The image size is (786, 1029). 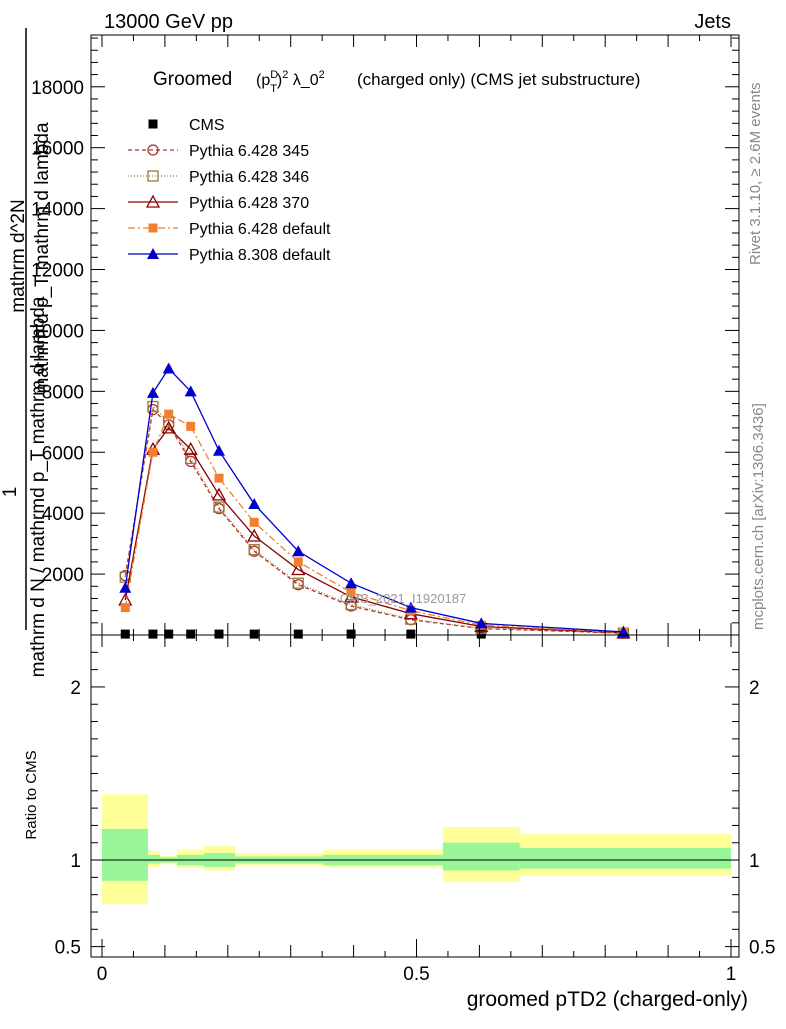 I want to click on ratio-ytick-label: 0.5, so click(x=68, y=948).